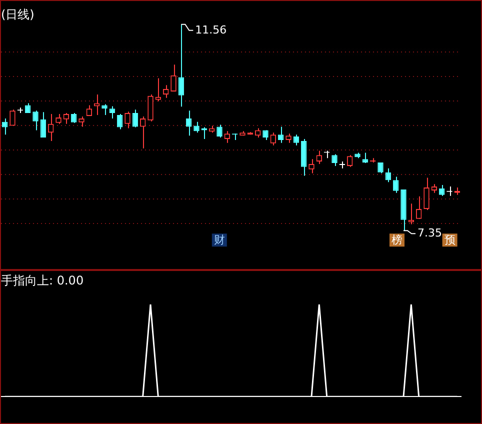 The image size is (482, 424). Describe the element at coordinates (397, 239) in the screenshot. I see `text: 榜` at that location.